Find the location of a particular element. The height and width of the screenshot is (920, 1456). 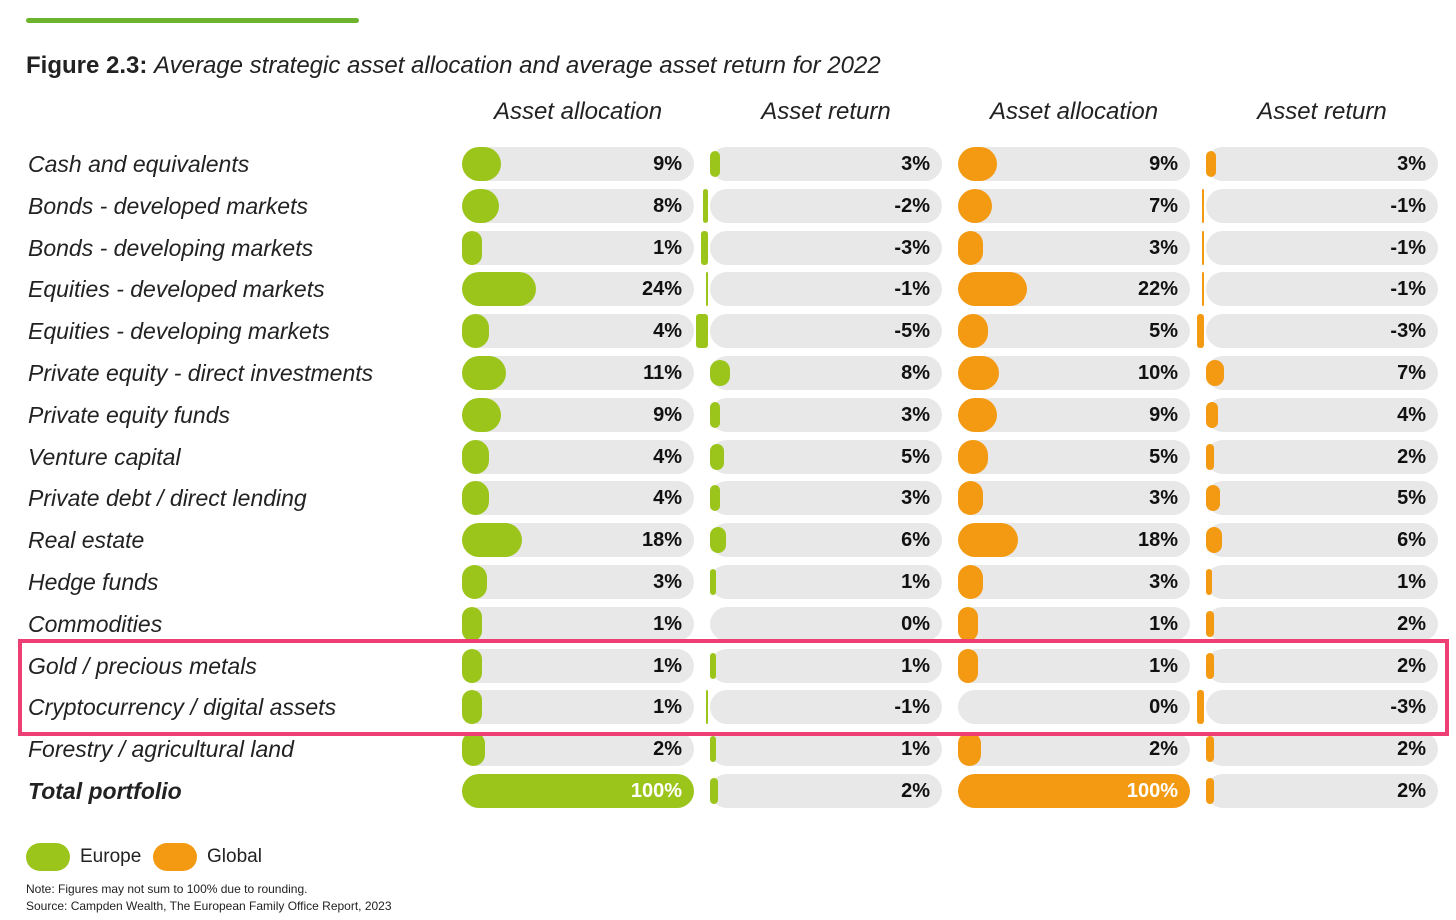

bar-track: 4% is located at coordinates (1322, 414).